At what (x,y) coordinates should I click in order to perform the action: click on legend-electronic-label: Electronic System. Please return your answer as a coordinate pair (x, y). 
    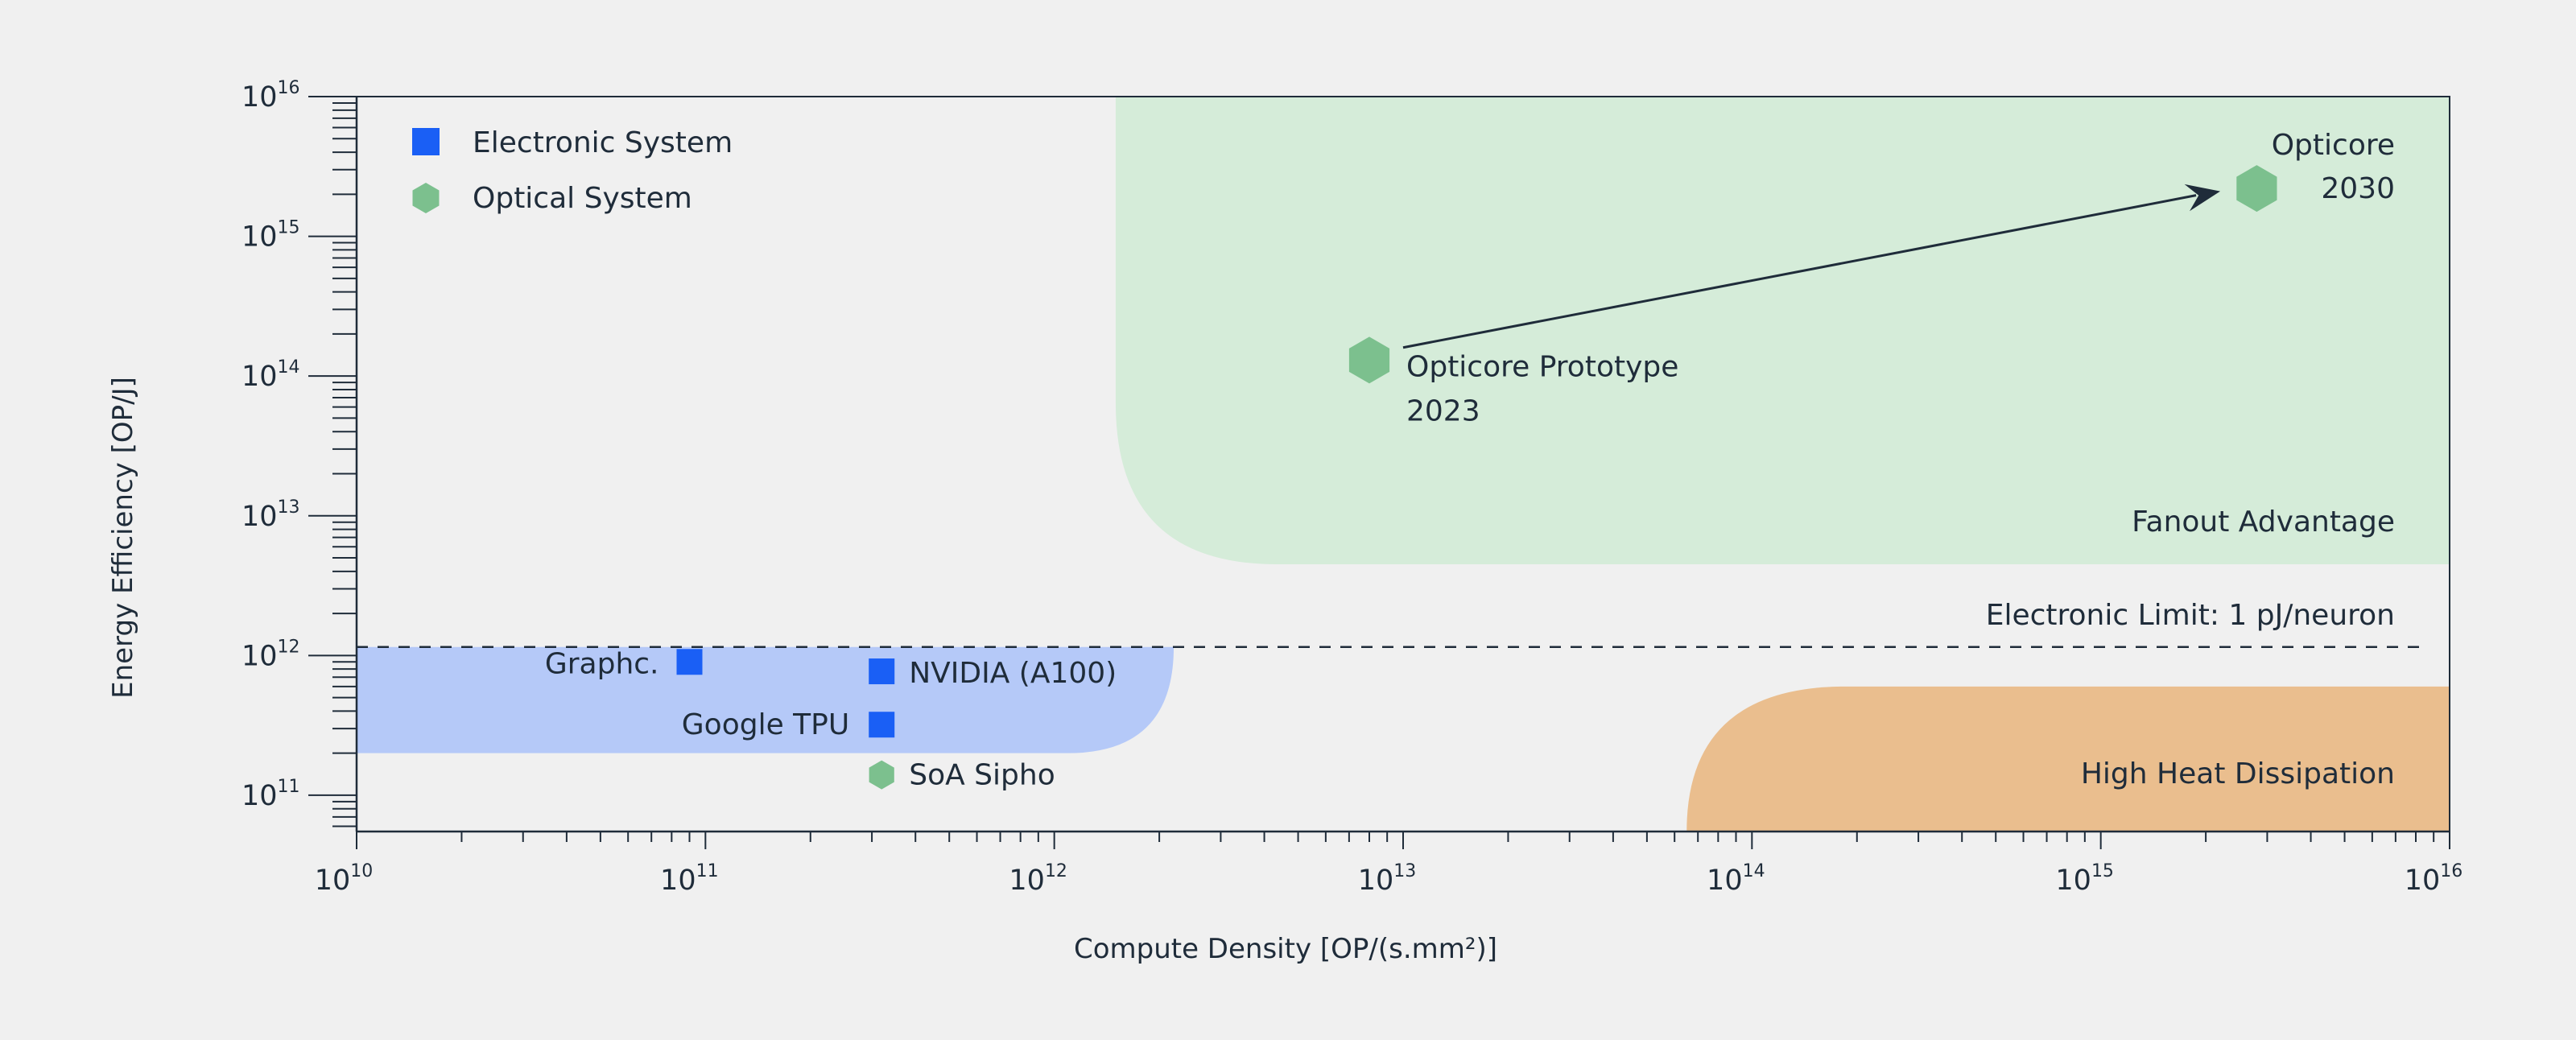
    Looking at the image, I should click on (603, 142).